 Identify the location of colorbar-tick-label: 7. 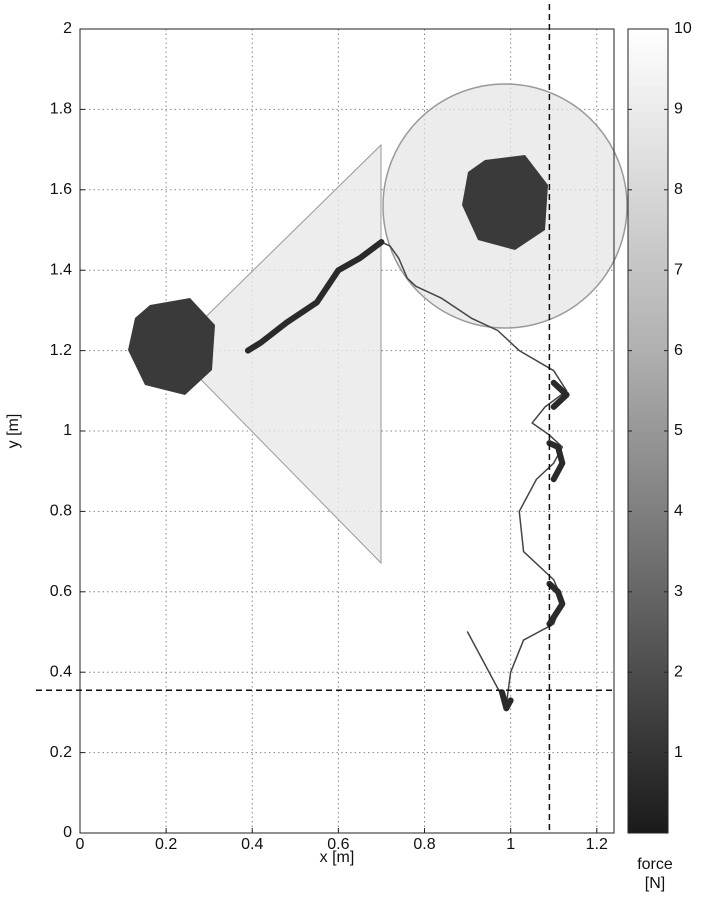
(678, 269).